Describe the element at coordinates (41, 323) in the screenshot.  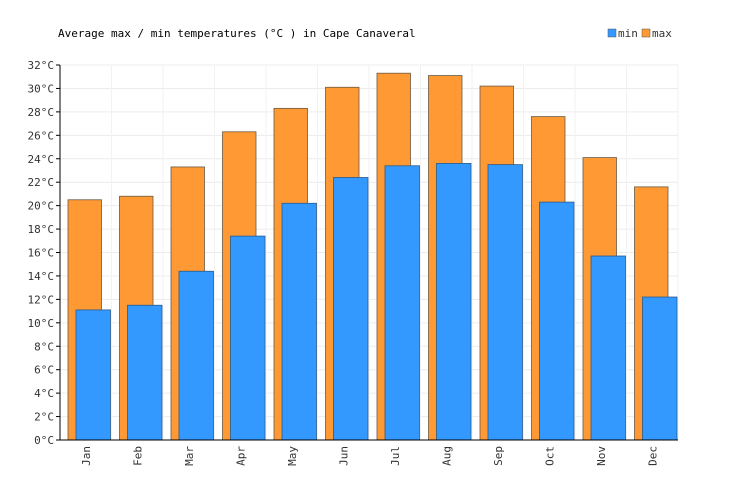
I see `y-tick-label: 10°C` at that location.